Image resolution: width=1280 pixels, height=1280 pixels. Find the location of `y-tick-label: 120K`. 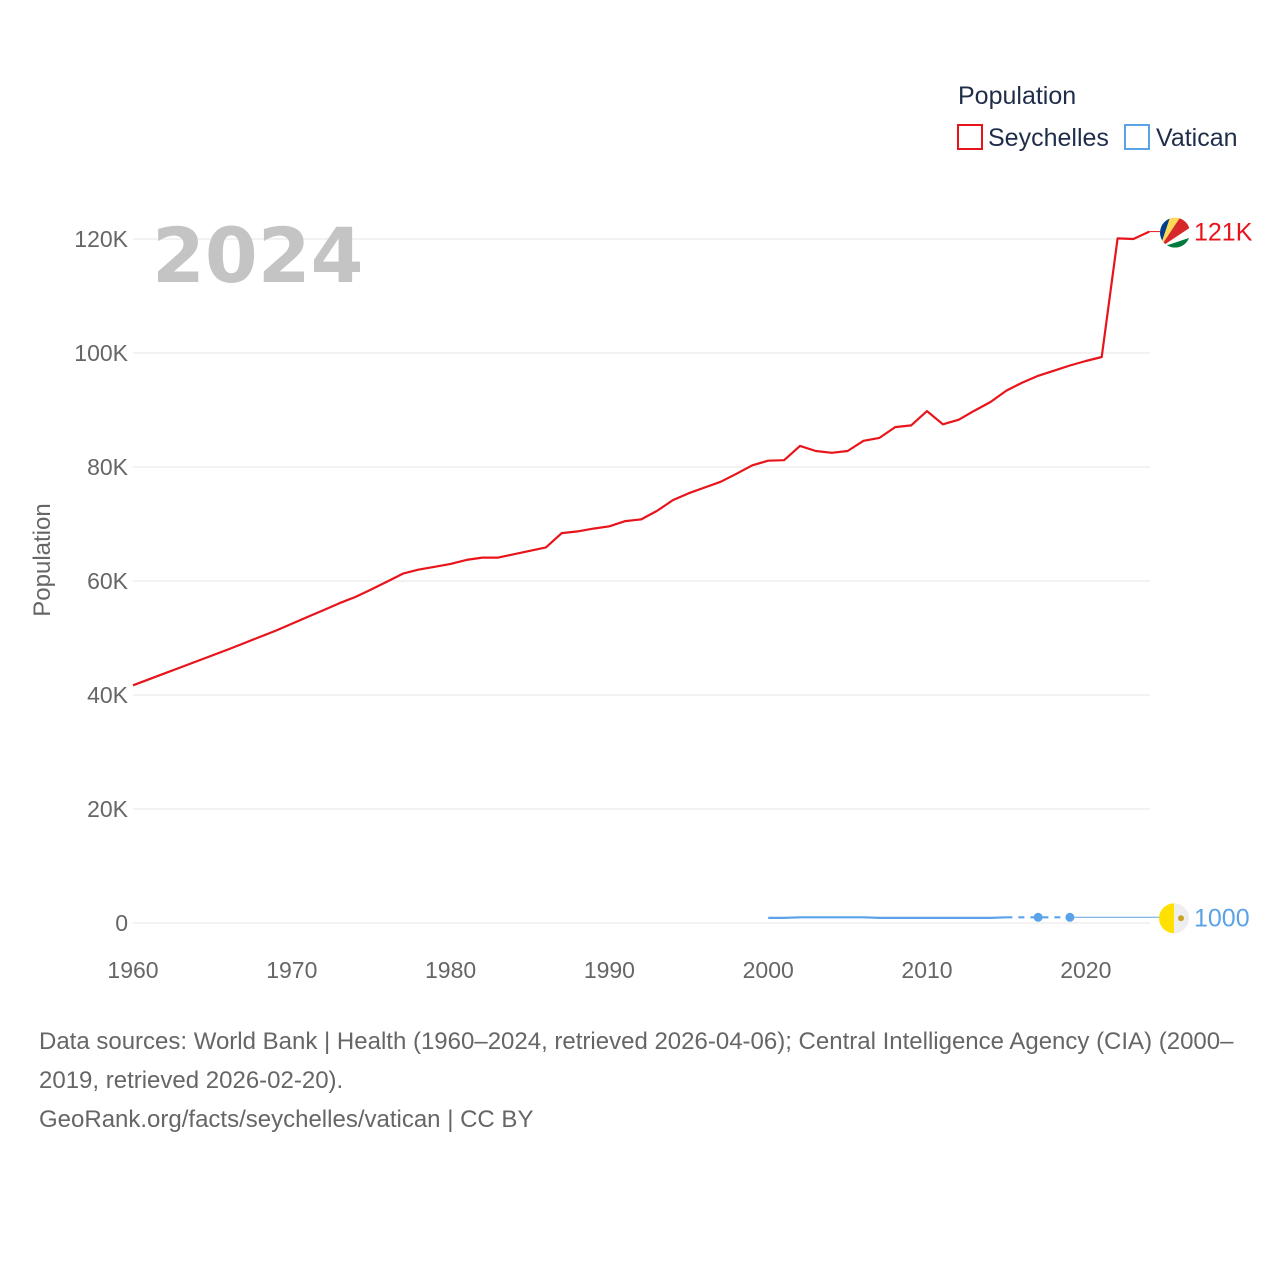

y-tick-label: 120K is located at coordinates (101, 239).